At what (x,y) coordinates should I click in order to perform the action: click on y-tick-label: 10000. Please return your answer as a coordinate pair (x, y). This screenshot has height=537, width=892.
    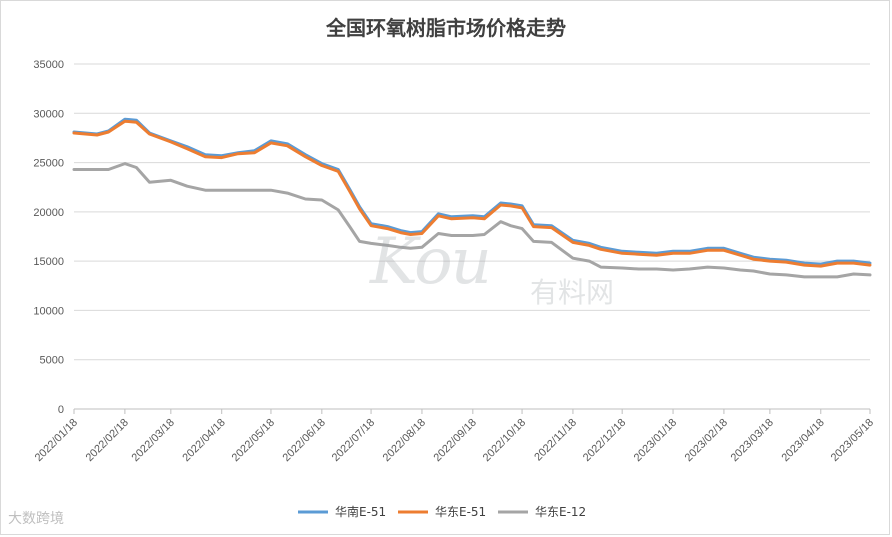
    Looking at the image, I should click on (48, 311).